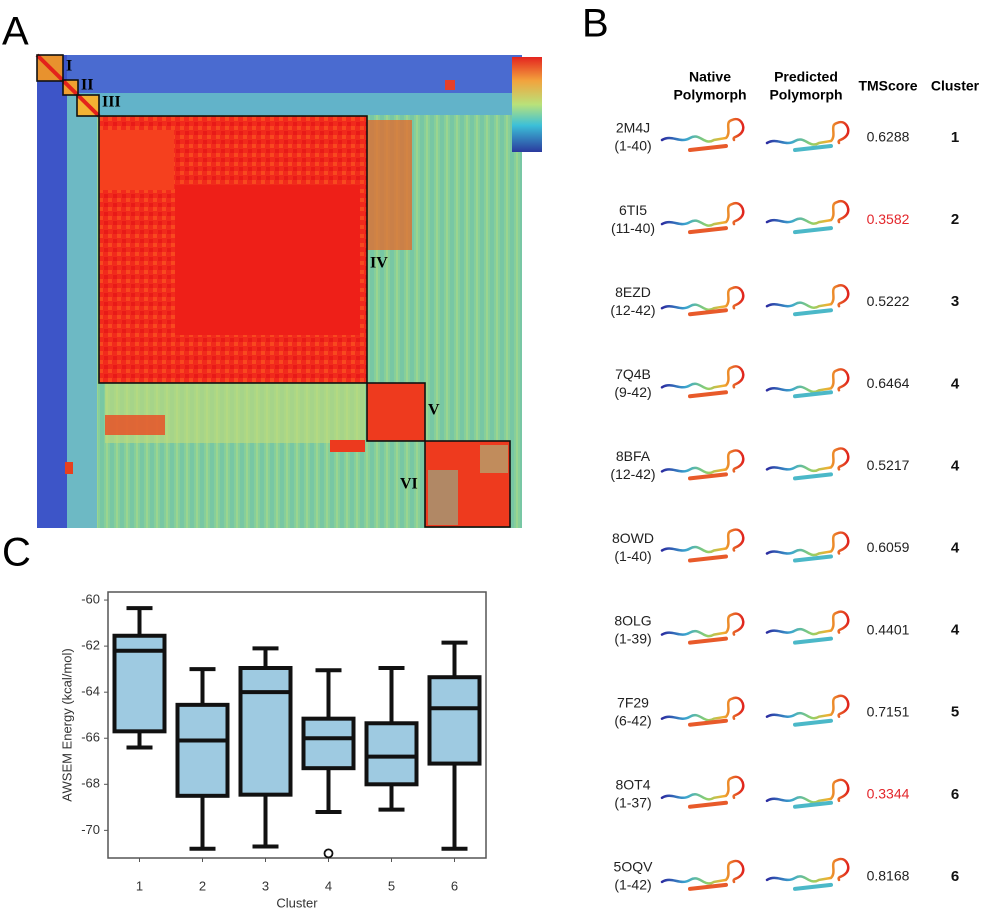 Image resolution: width=988 pixels, height=912 pixels. I want to click on residue-range: (6-42), so click(632, 720).